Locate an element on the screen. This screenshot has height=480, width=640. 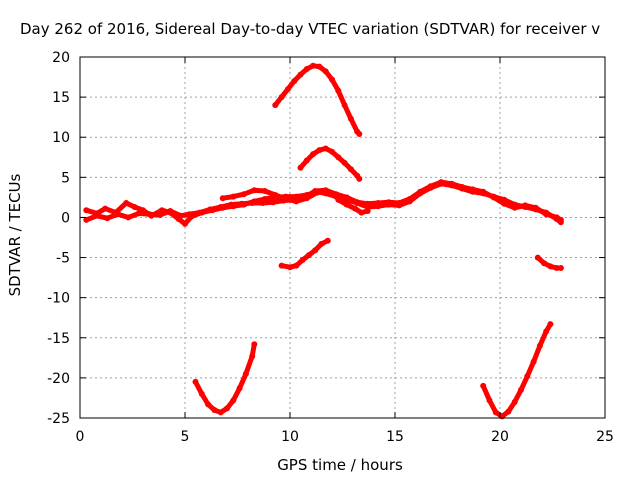
x-tick-labels: 0 5 10 15 20 25 is located at coordinates (345, 437).